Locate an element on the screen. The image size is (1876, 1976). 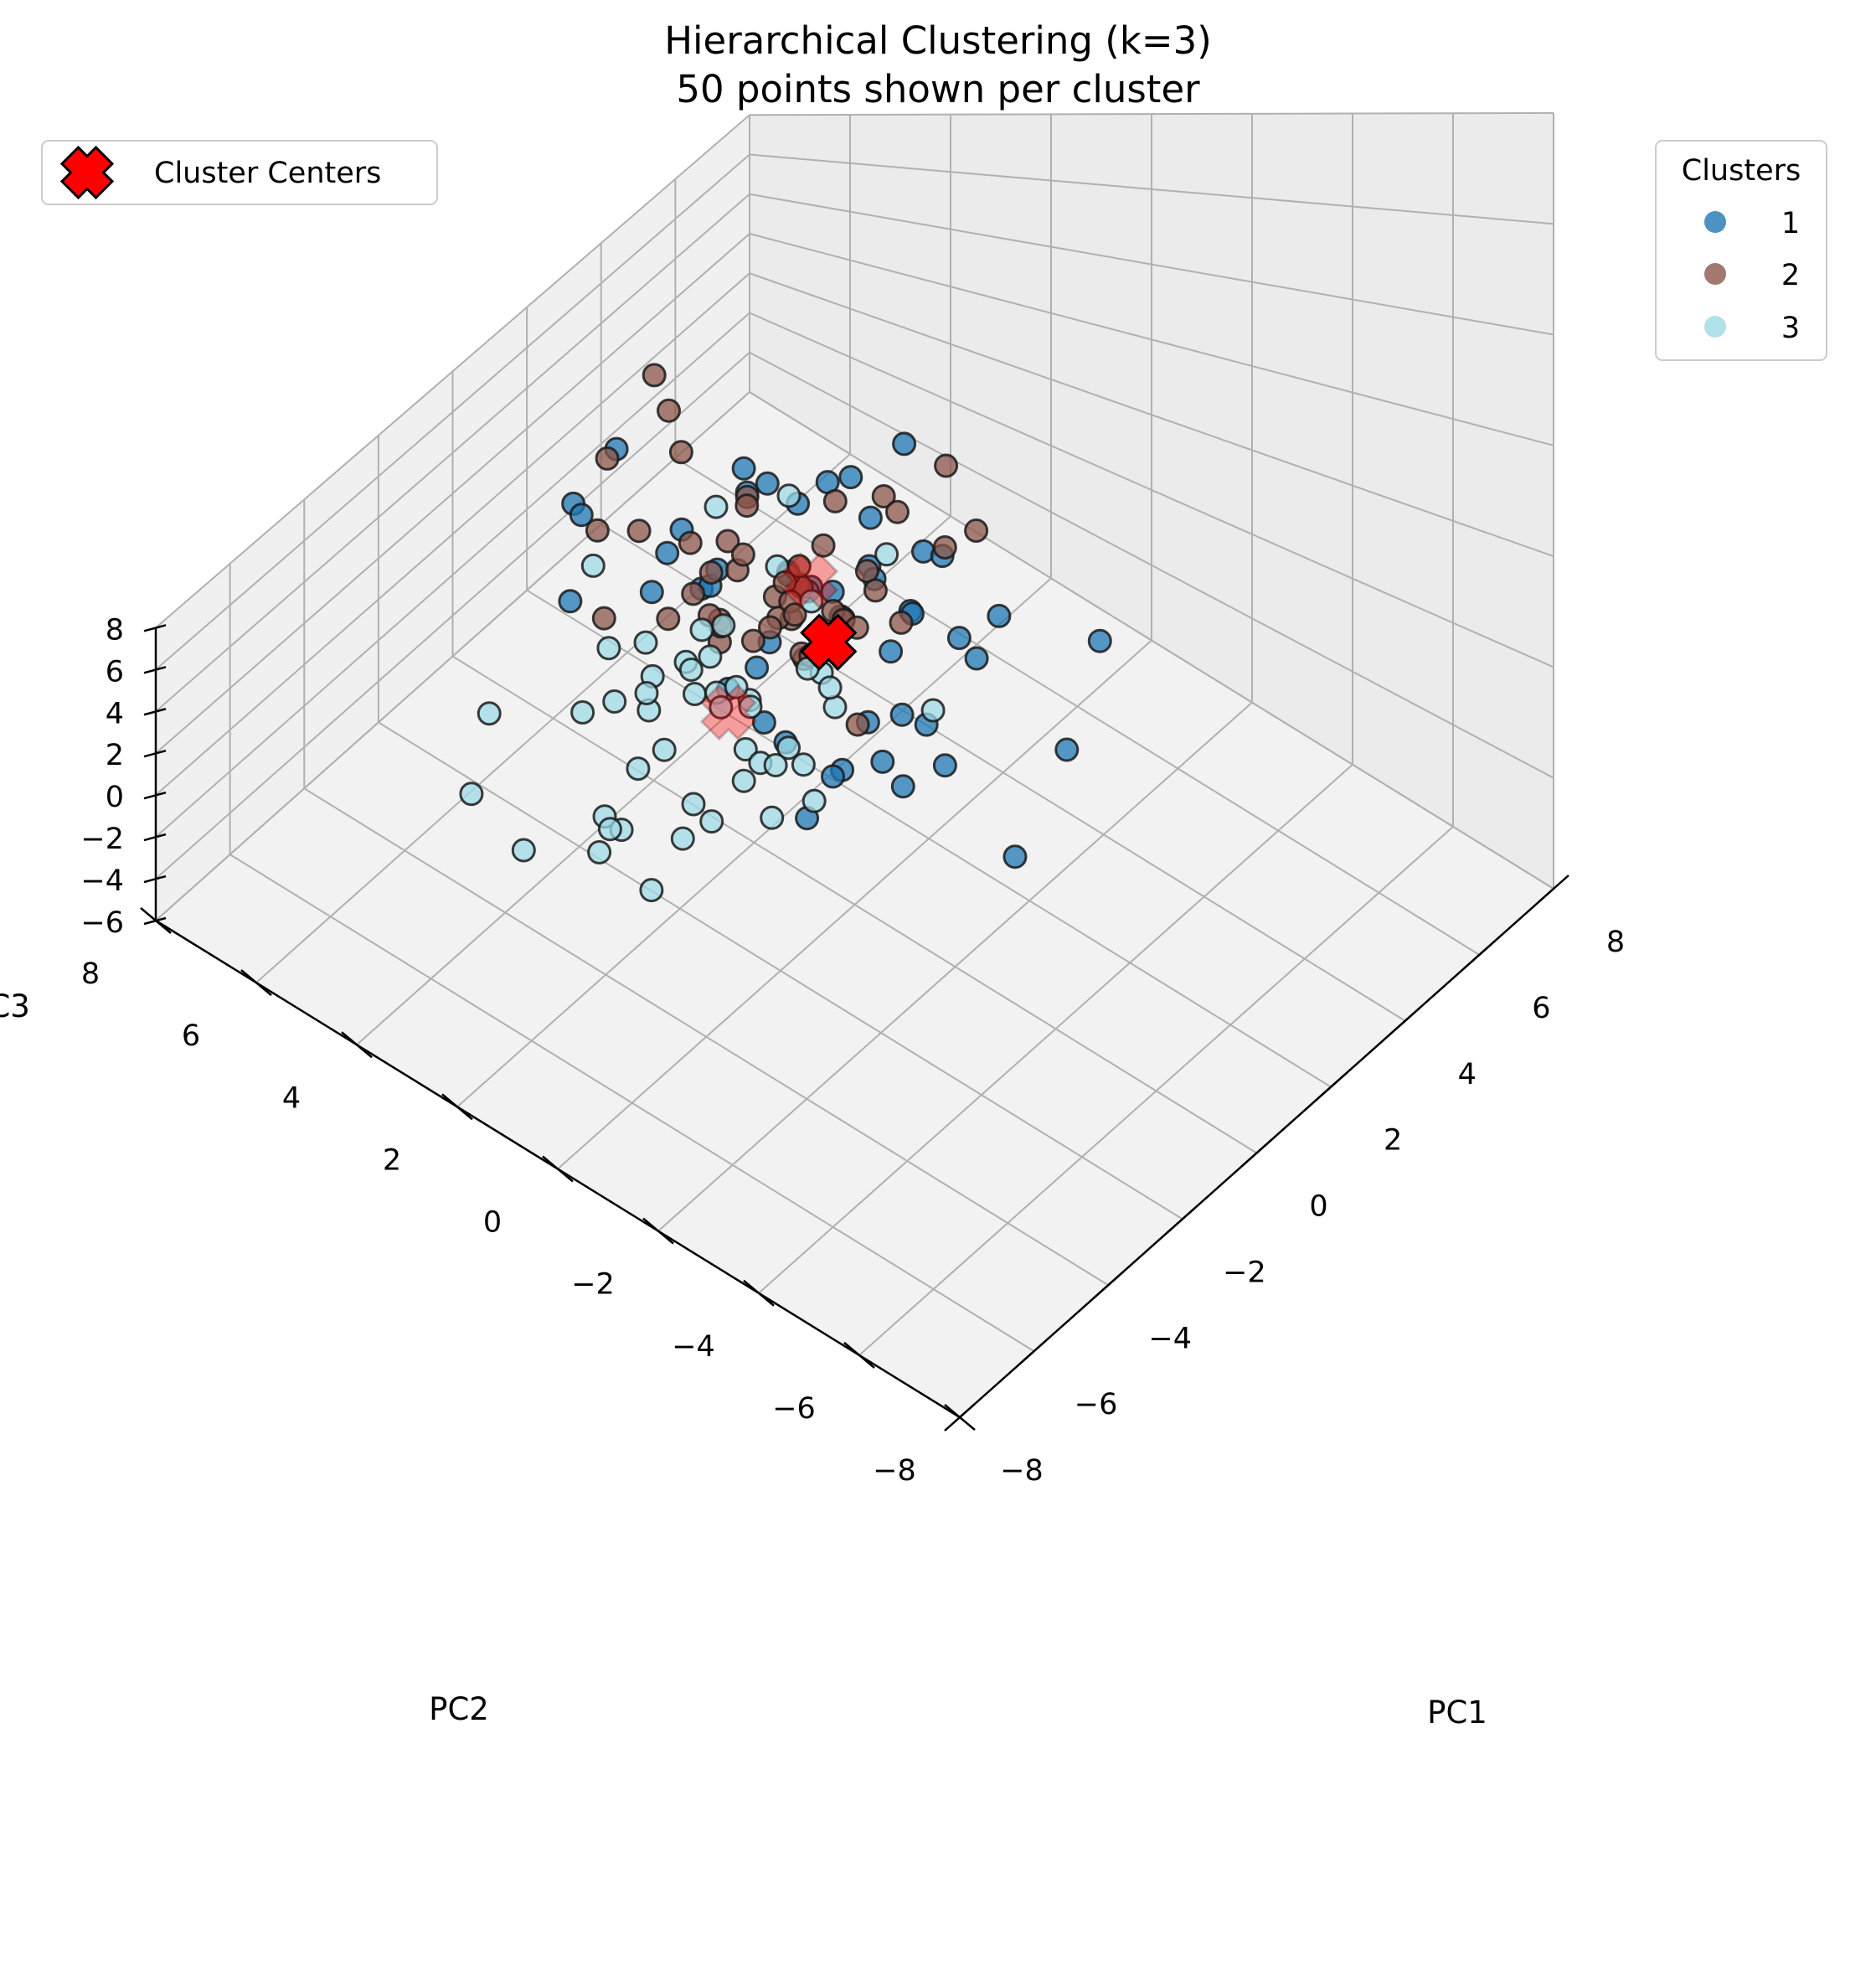
z-tick-label: 2 is located at coordinates (115, 755).